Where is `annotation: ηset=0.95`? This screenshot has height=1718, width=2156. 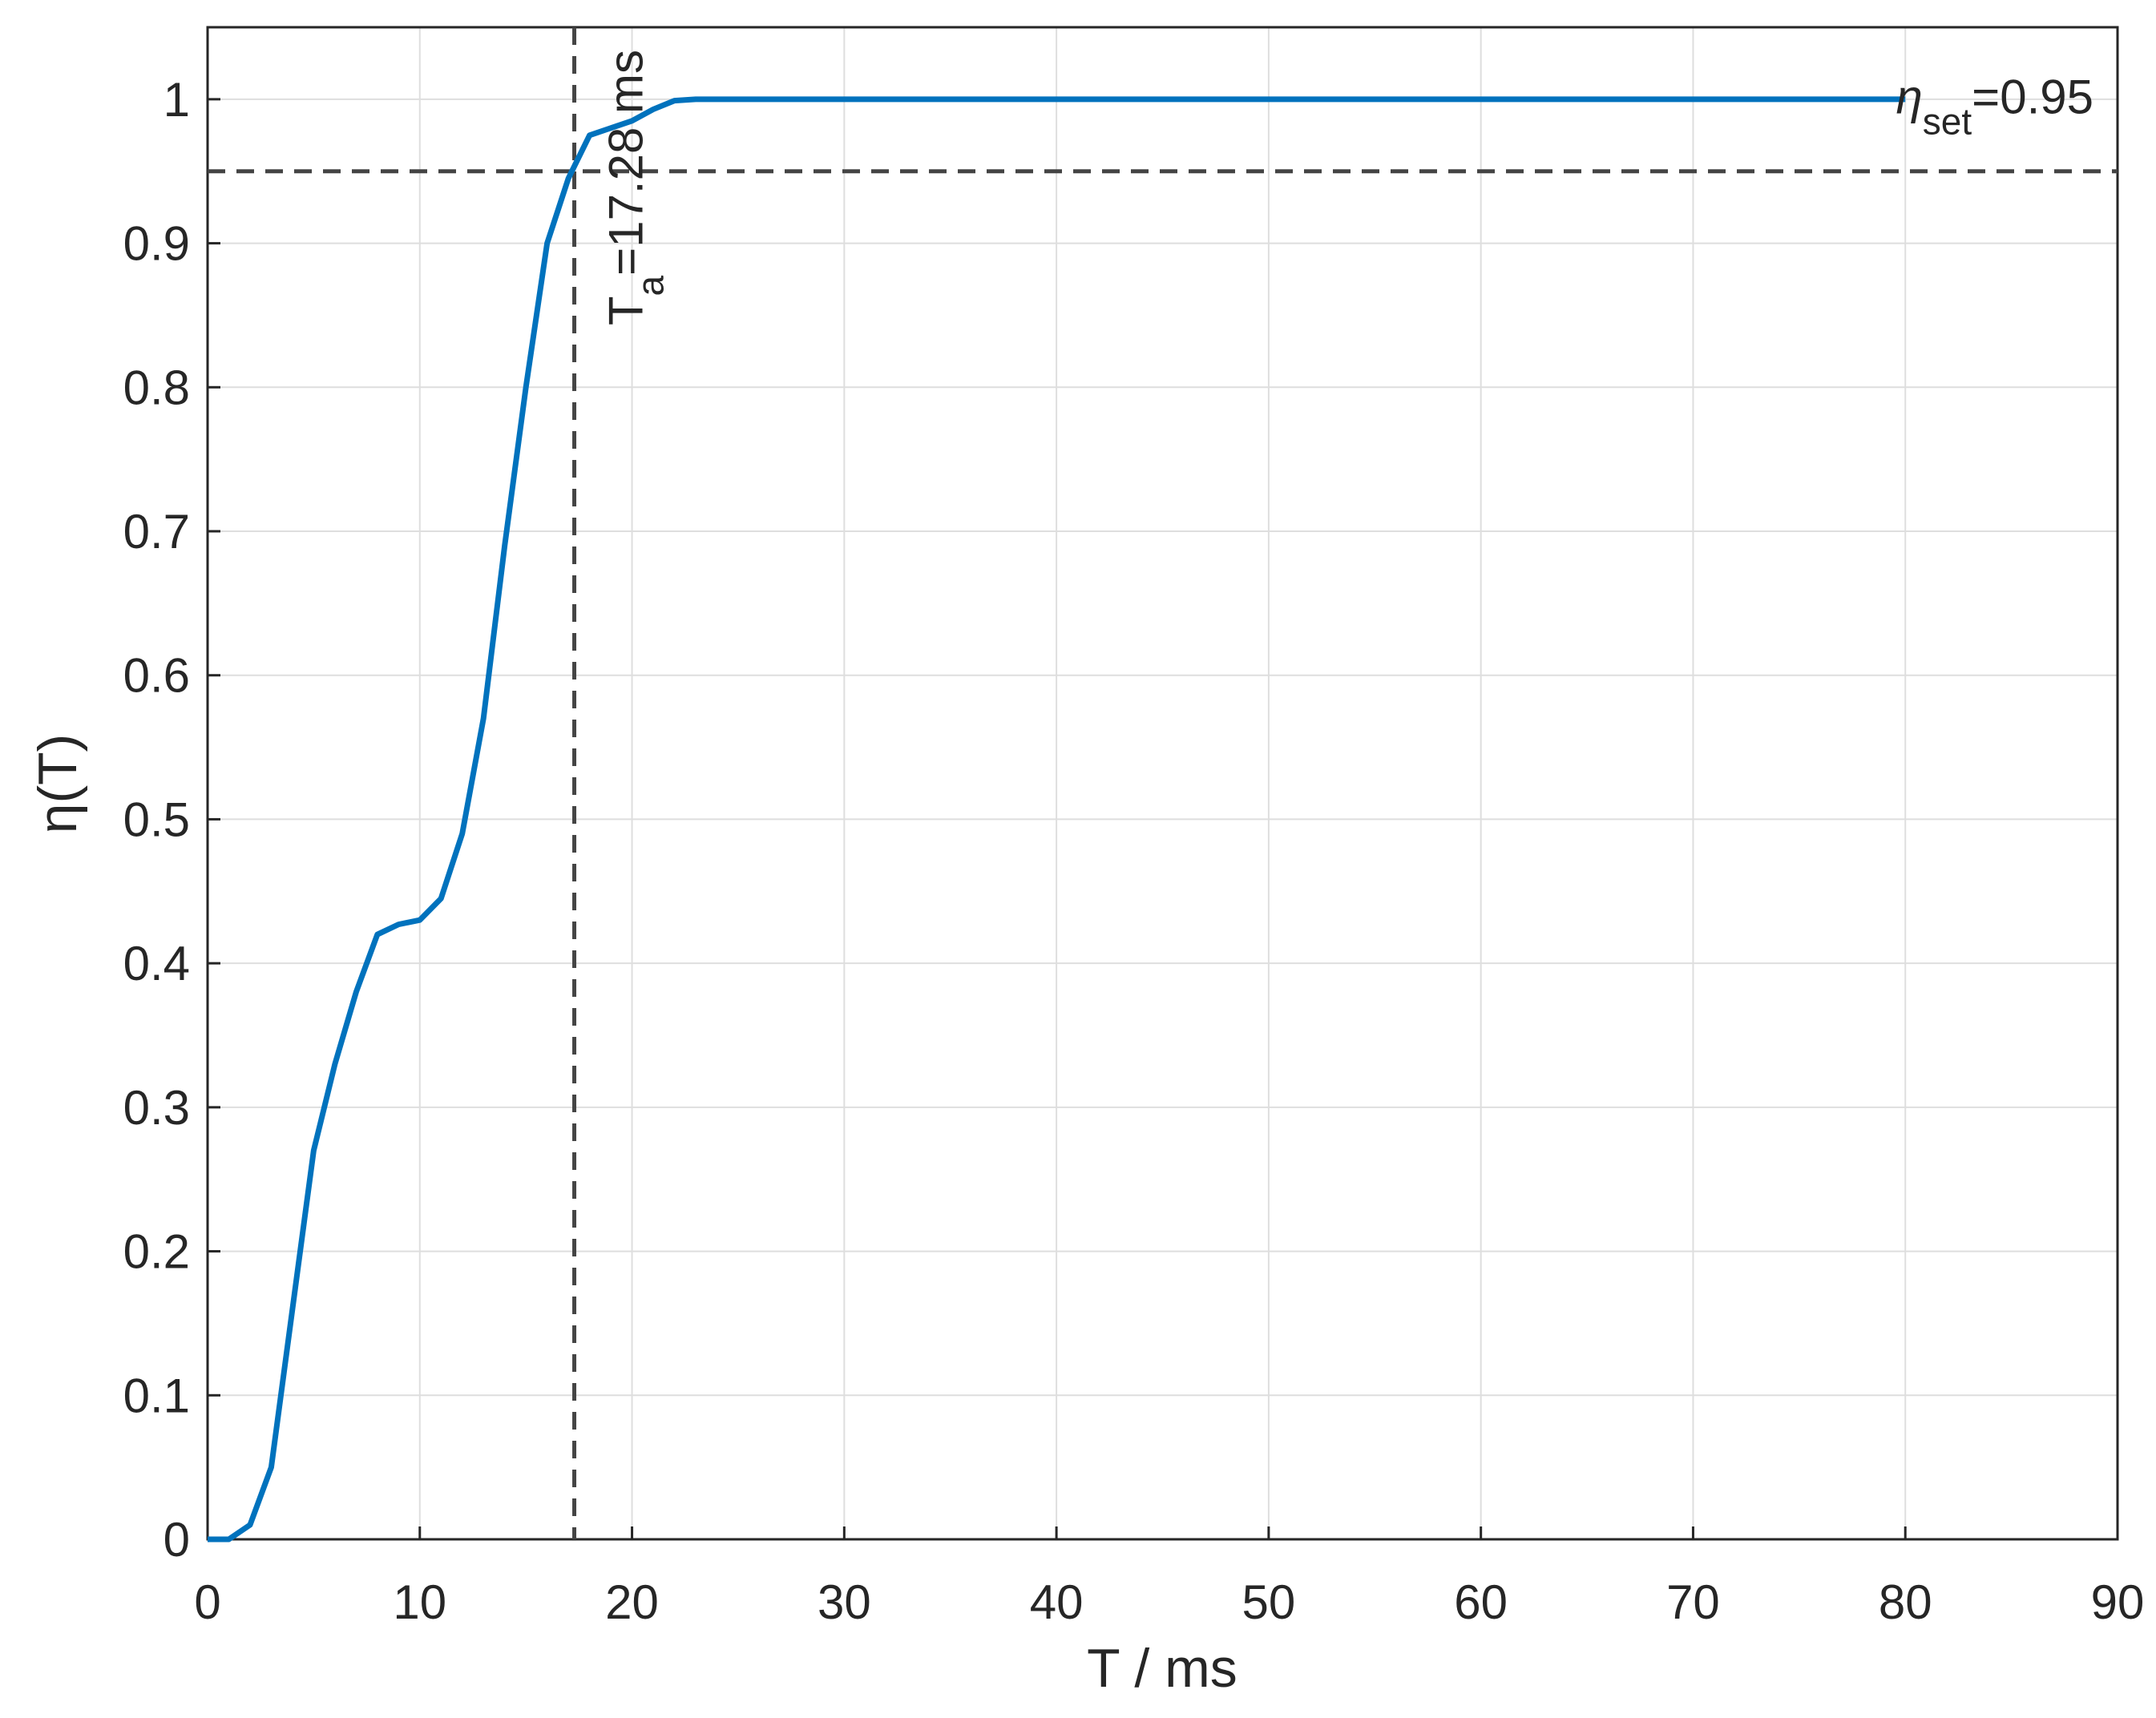 annotation: ηset=0.95 is located at coordinates (1994, 107).